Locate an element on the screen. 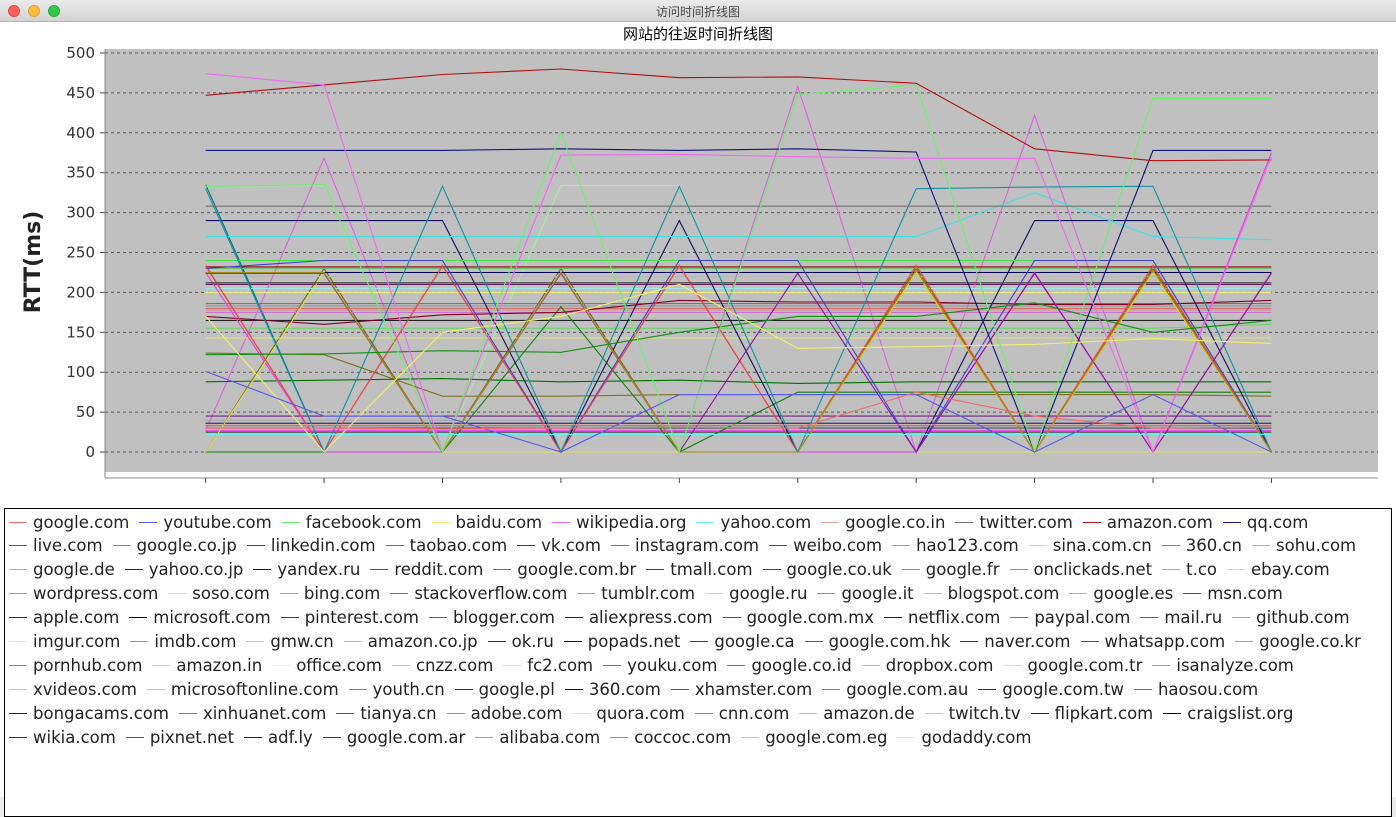  legend-item: 360.cn is located at coordinates (1202, 546).